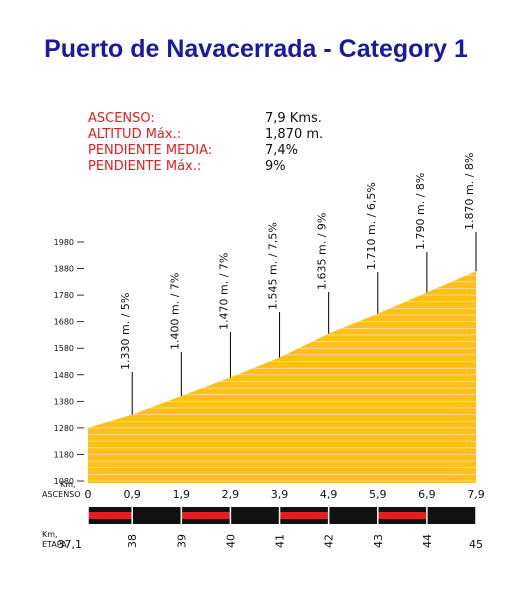 This screenshot has width=512, height=589. What do you see at coordinates (64, 454) in the screenshot?
I see `y-tick-label: 1180` at bounding box center [64, 454].